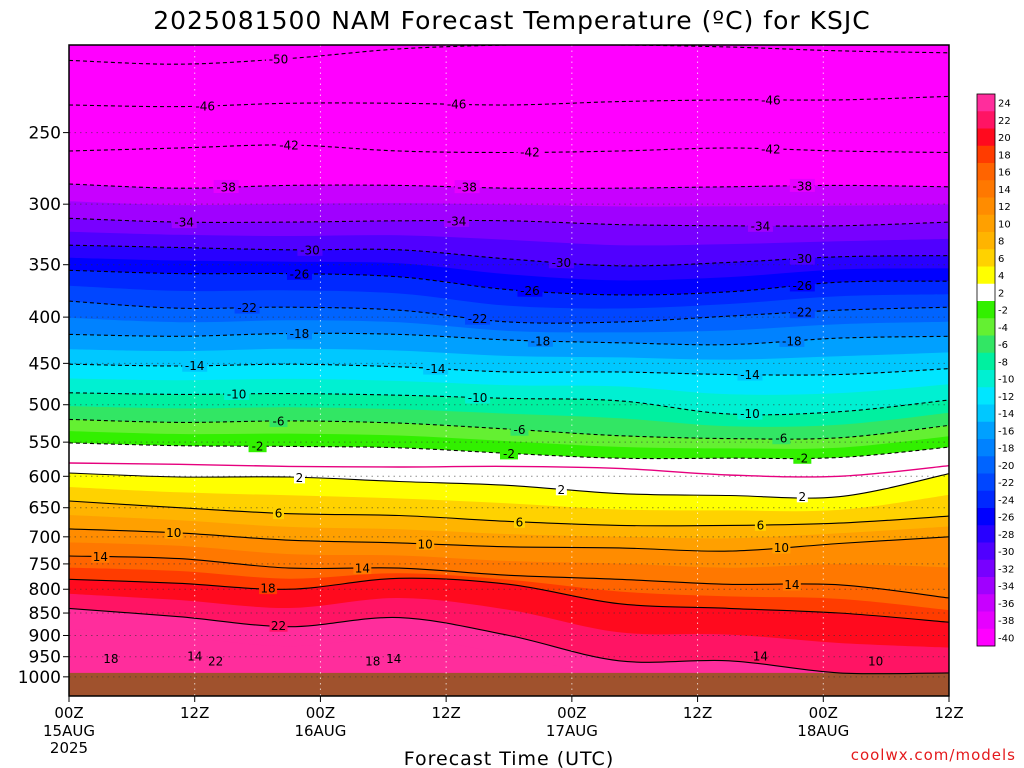 This screenshot has width=1024, height=768. I want to click on colorbar-label: -20, so click(1006, 466).